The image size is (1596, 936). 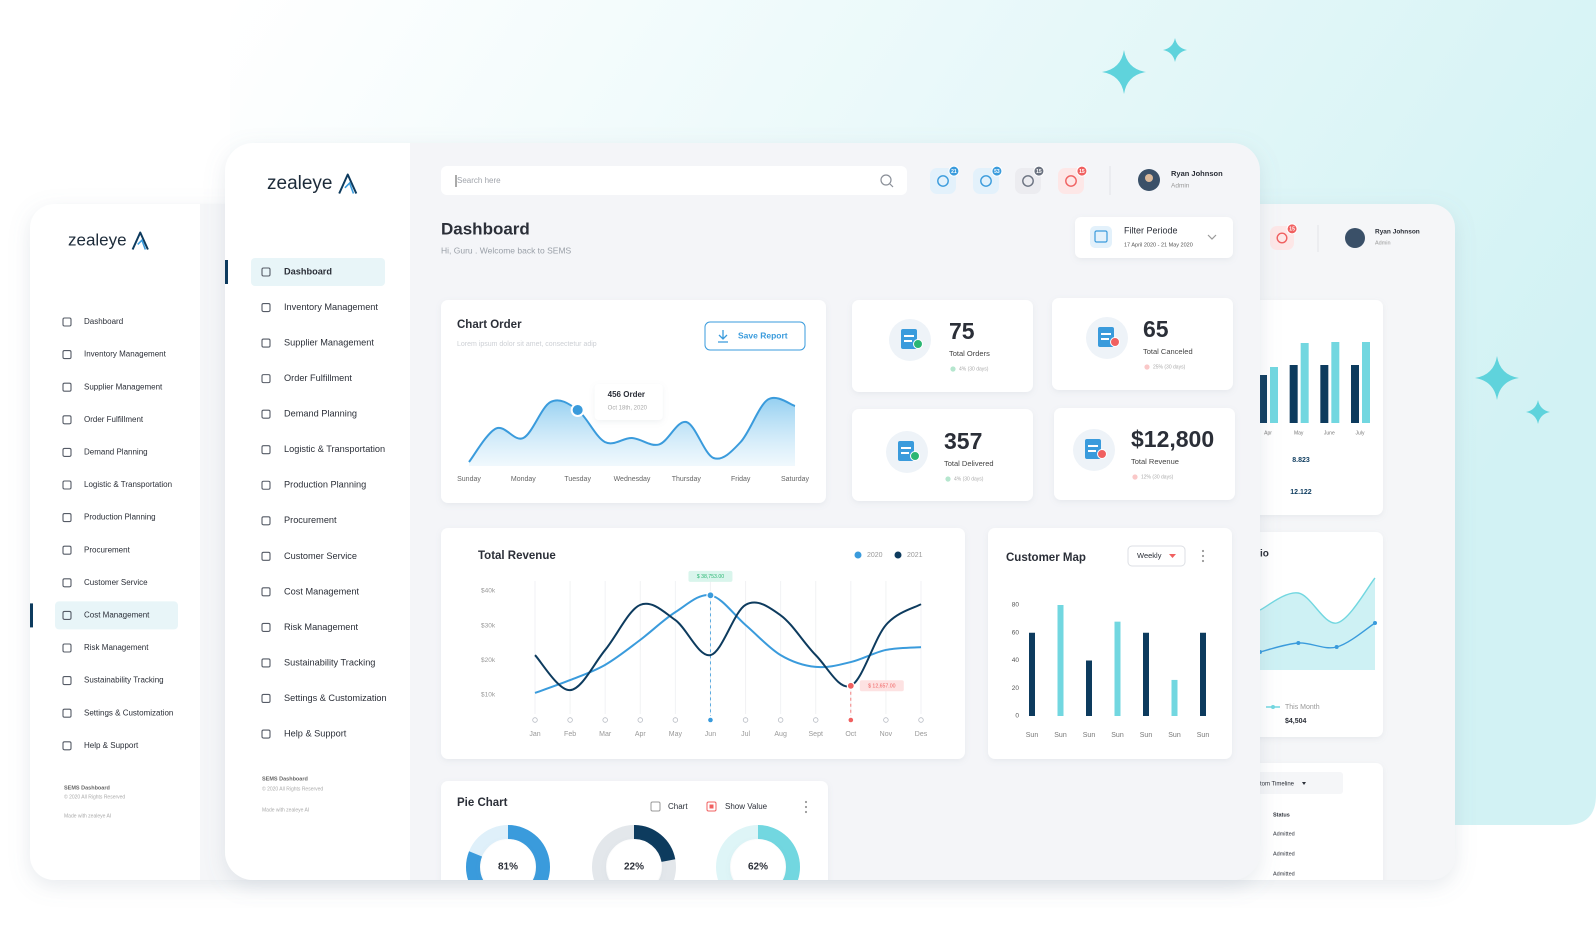 I want to click on menu-item: Logistic & Transportation, so click(x=334, y=449).